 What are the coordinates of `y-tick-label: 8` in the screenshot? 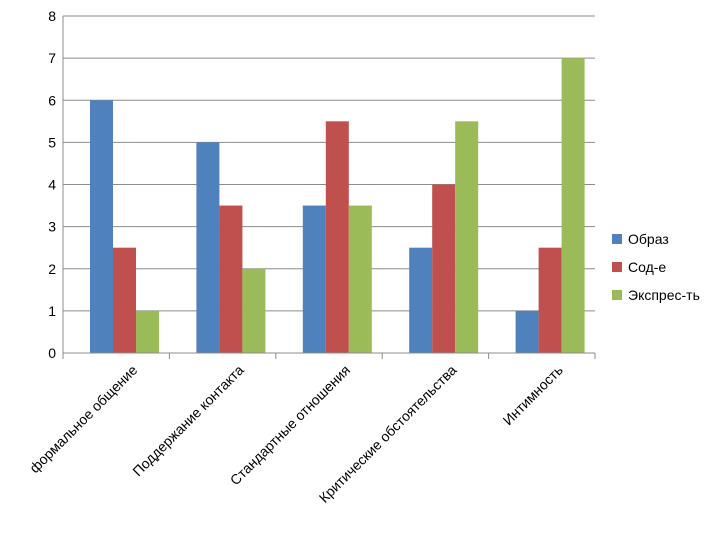 It's located at (52, 16).